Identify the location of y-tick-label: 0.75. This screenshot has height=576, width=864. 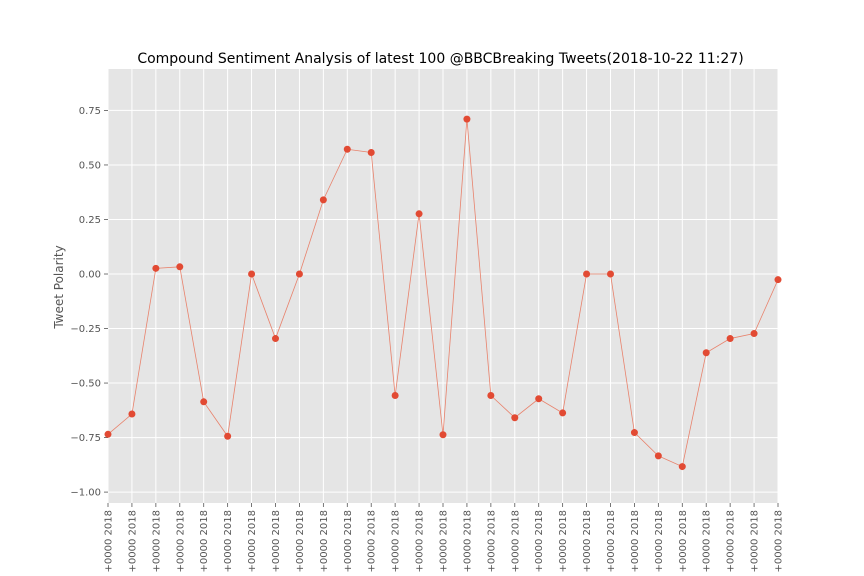
(90, 111).